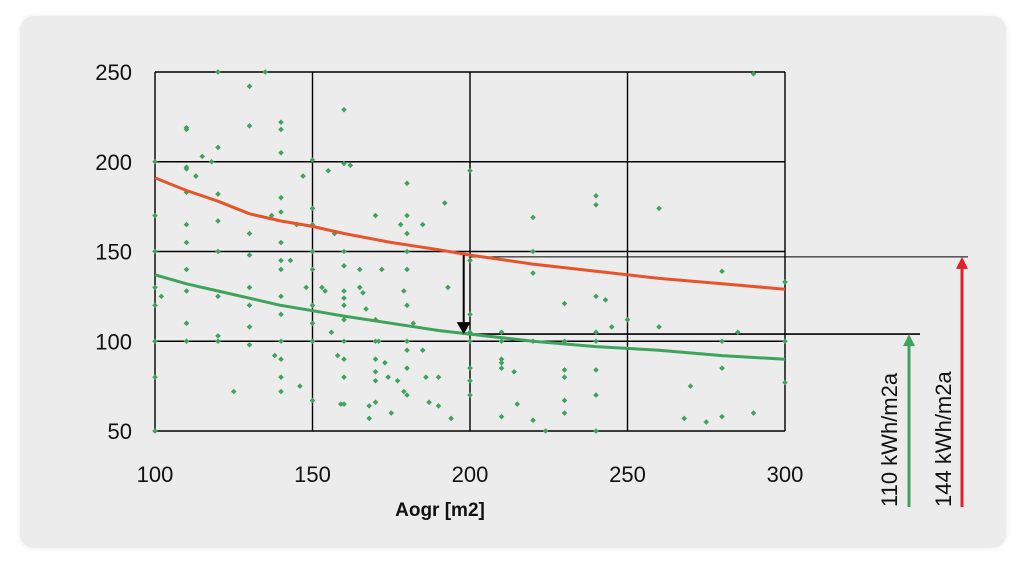  Describe the element at coordinates (312, 474) in the screenshot. I see `x-tick-label: 150` at that location.